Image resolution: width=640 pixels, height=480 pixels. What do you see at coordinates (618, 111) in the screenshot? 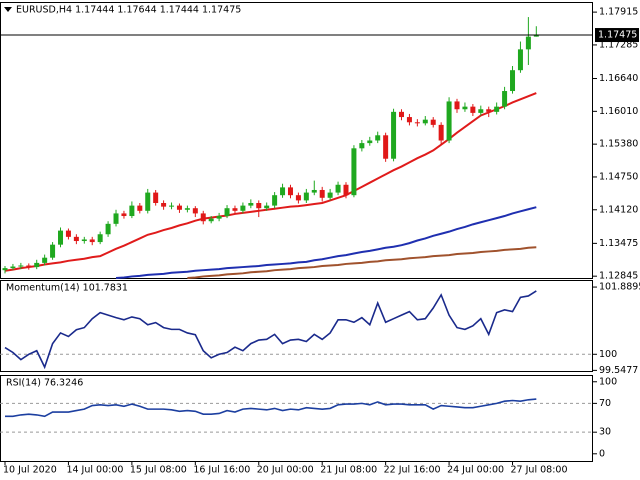
I see `y-tick-label: 1.16010` at bounding box center [618, 111].